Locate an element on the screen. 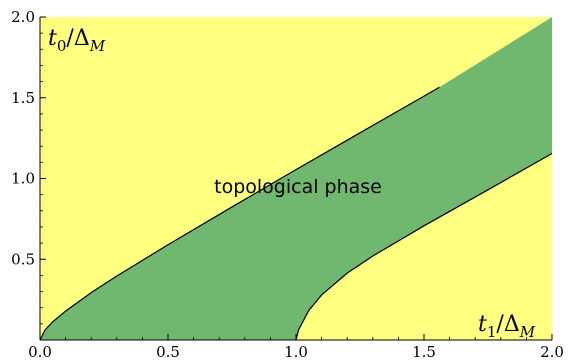 The height and width of the screenshot is (362, 574). x-axis-title: t1/ΔM is located at coordinates (507, 326).